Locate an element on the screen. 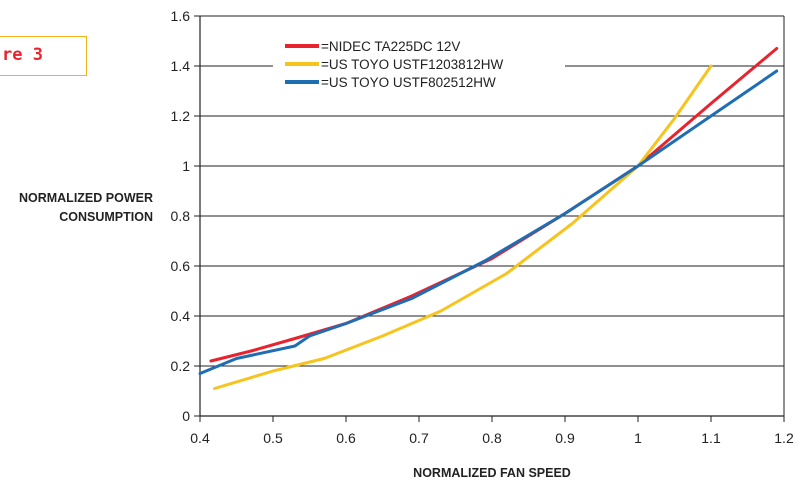  x-tick-label: 0.7 is located at coordinates (419, 438).